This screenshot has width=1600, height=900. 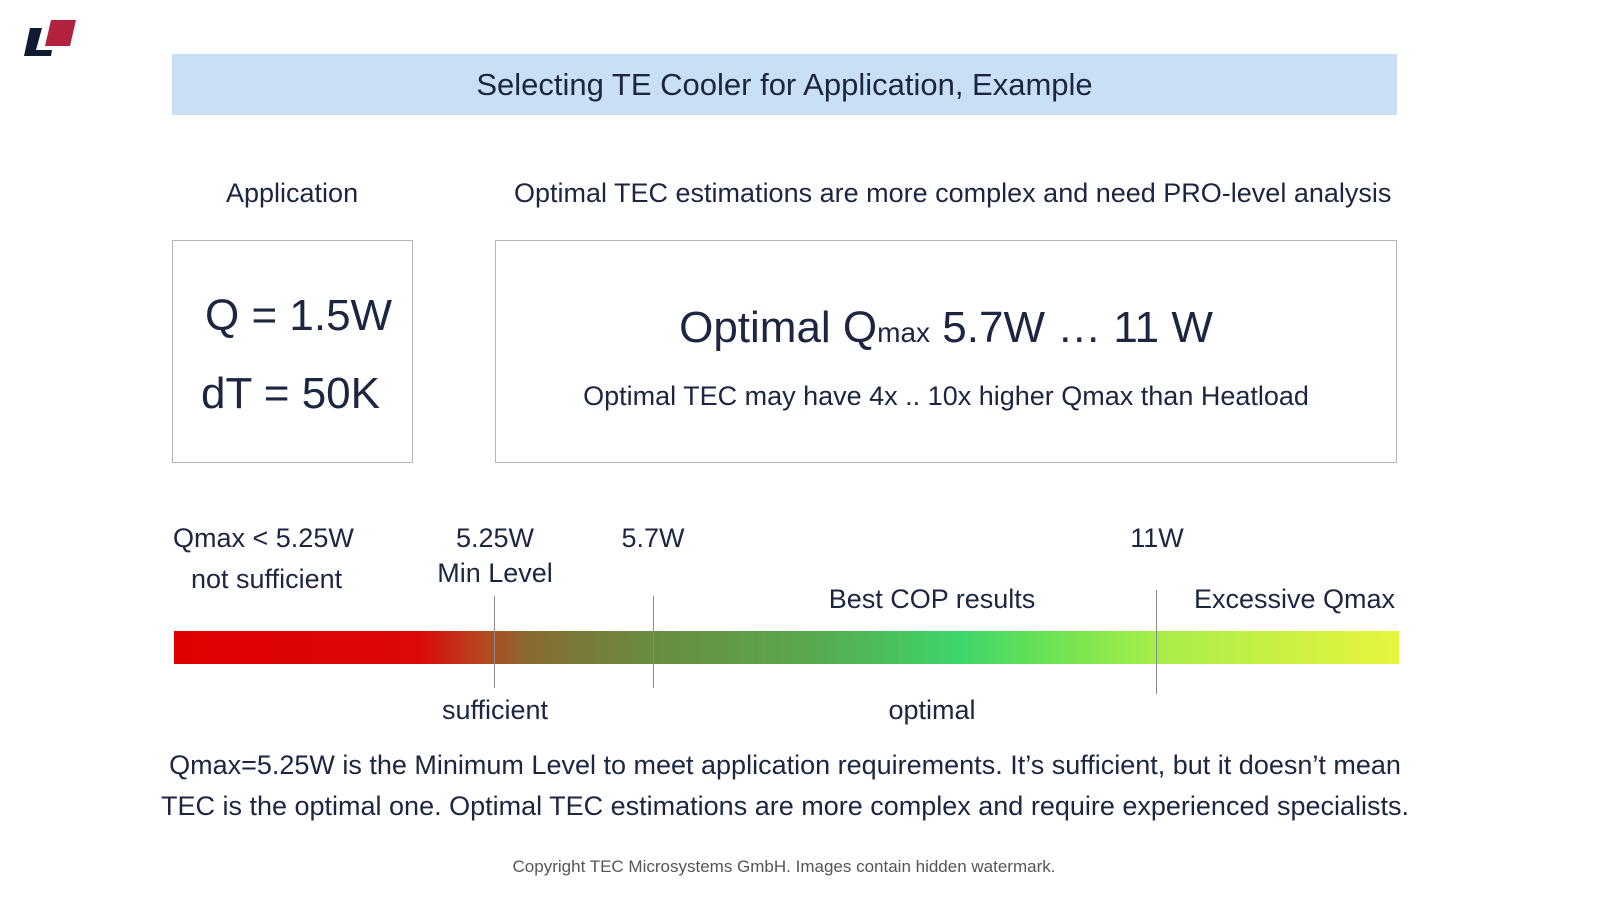 What do you see at coordinates (290, 393) in the screenshot?
I see `delta-t-value: dT = 50K` at bounding box center [290, 393].